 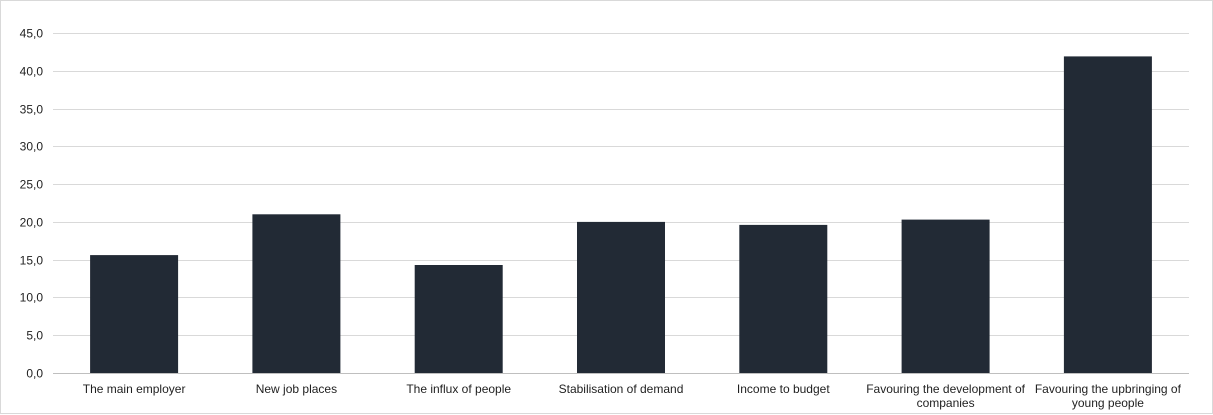 I want to click on x-category-label: The main employer, so click(x=134, y=389).